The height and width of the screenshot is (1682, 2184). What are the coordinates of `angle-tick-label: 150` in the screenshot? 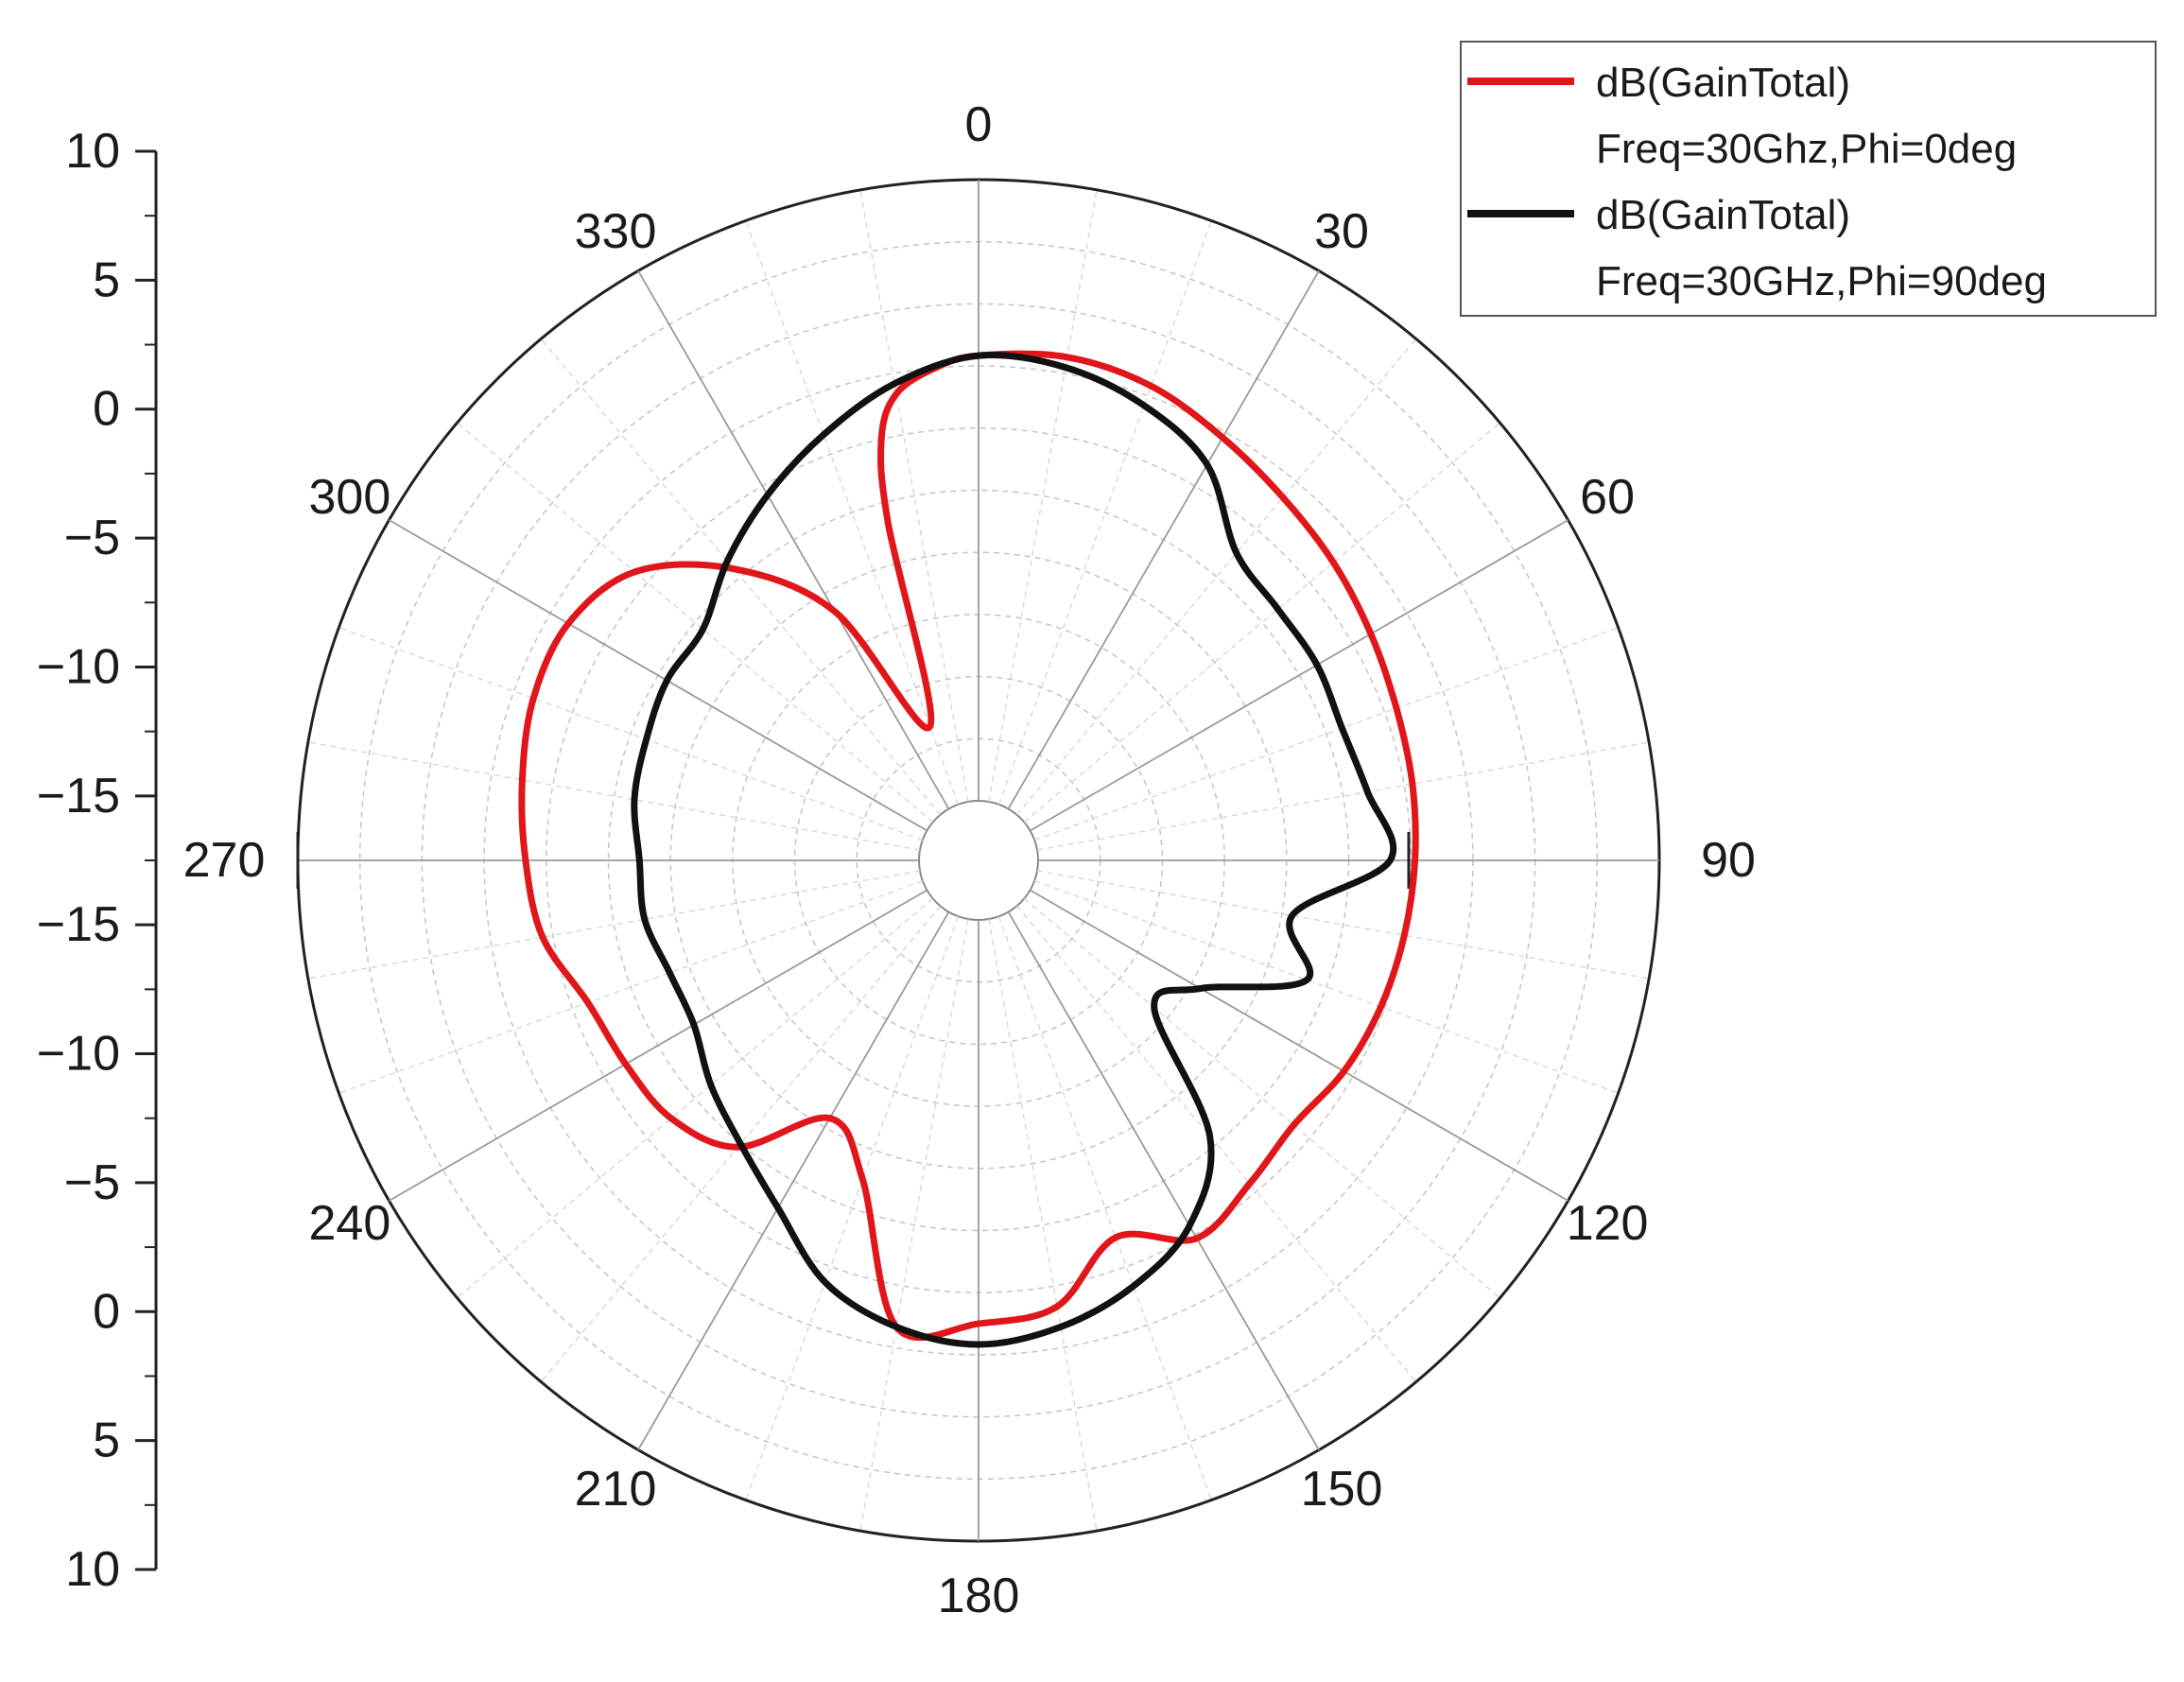 It's located at (1342, 1489).